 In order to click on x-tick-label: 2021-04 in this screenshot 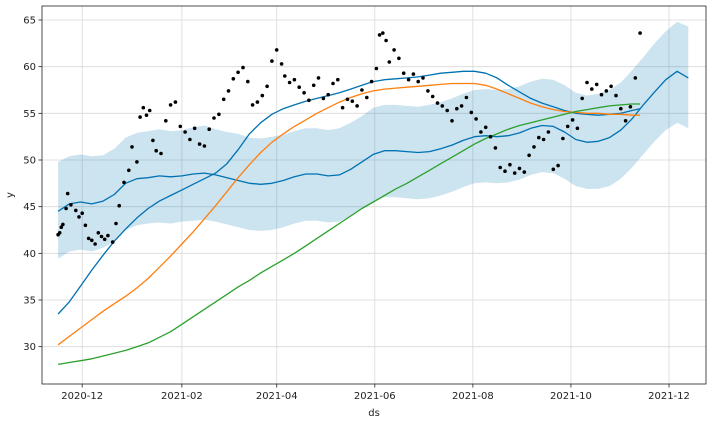, I will do `click(277, 396)`.